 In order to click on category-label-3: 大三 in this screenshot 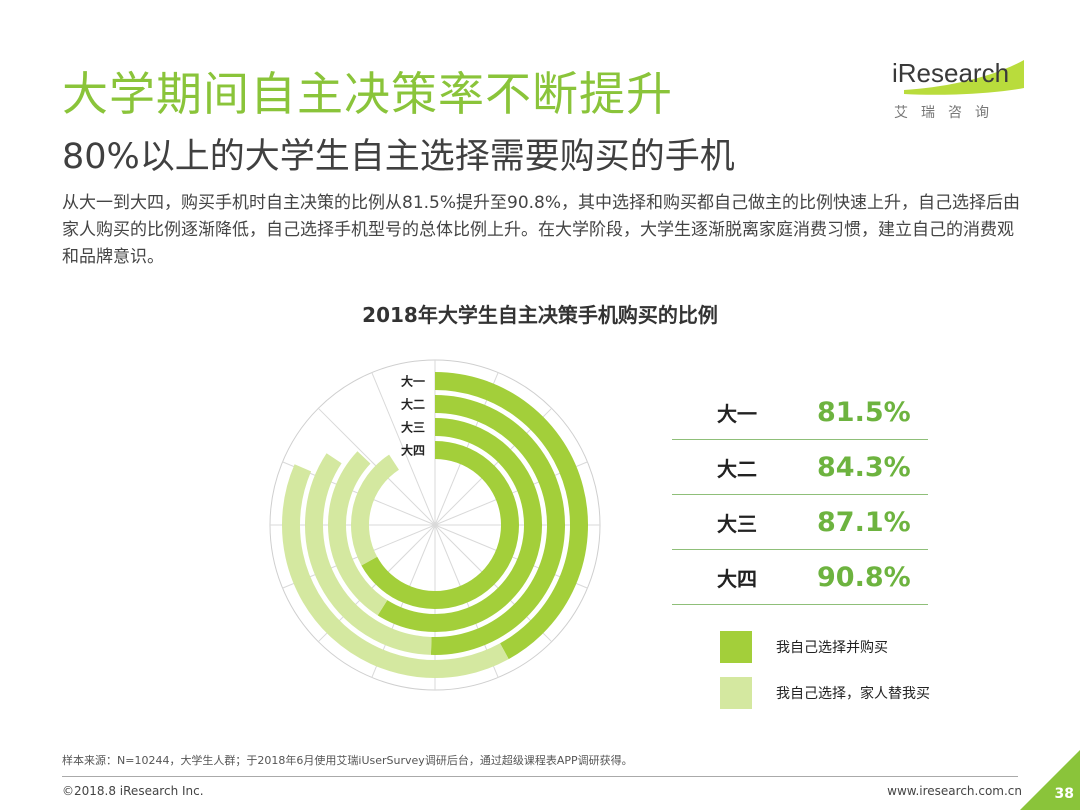, I will do `click(413, 427)`.